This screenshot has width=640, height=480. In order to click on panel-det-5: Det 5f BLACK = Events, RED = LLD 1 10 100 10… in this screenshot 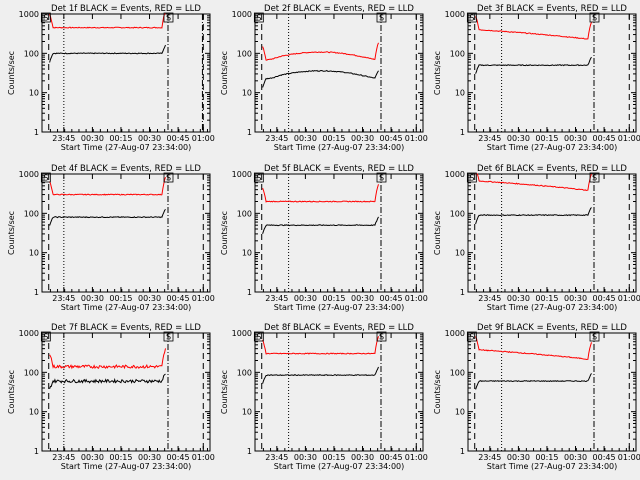, I will do `click(324, 238)`.